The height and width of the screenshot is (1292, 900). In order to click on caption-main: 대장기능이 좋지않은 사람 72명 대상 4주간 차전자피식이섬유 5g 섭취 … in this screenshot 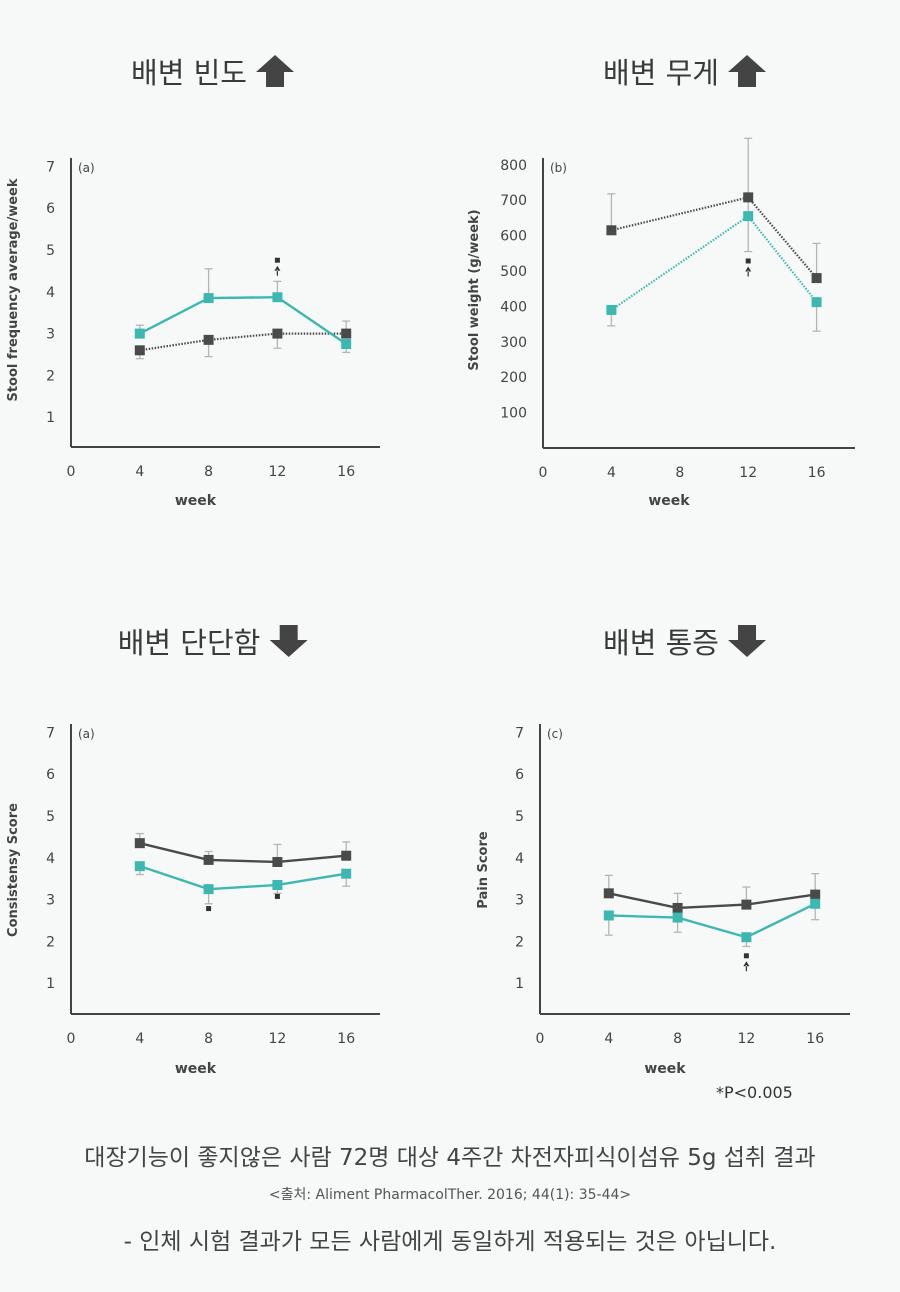, I will do `click(450, 1158)`.